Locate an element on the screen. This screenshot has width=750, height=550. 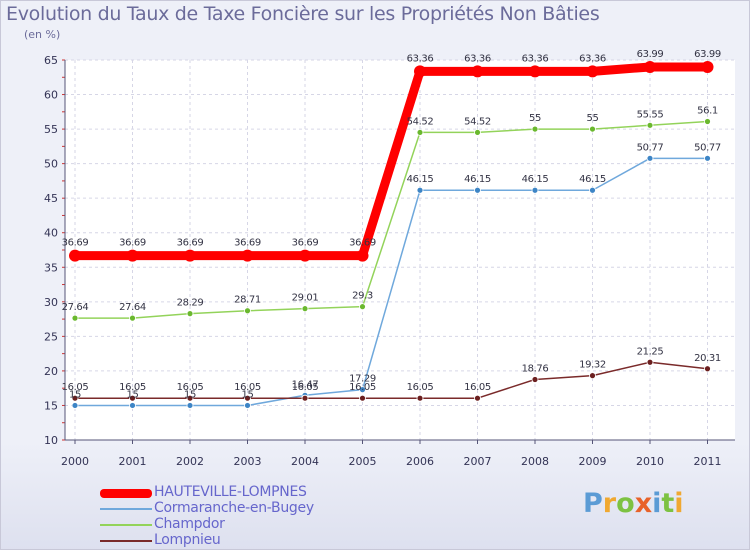
logo-letter: P is located at coordinates (593, 503).